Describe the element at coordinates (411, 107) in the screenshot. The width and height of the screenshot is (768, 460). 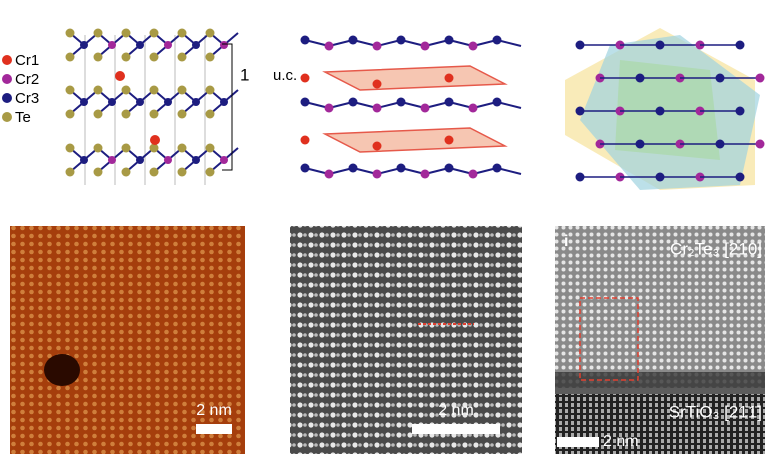
I see `layer-structure` at that location.